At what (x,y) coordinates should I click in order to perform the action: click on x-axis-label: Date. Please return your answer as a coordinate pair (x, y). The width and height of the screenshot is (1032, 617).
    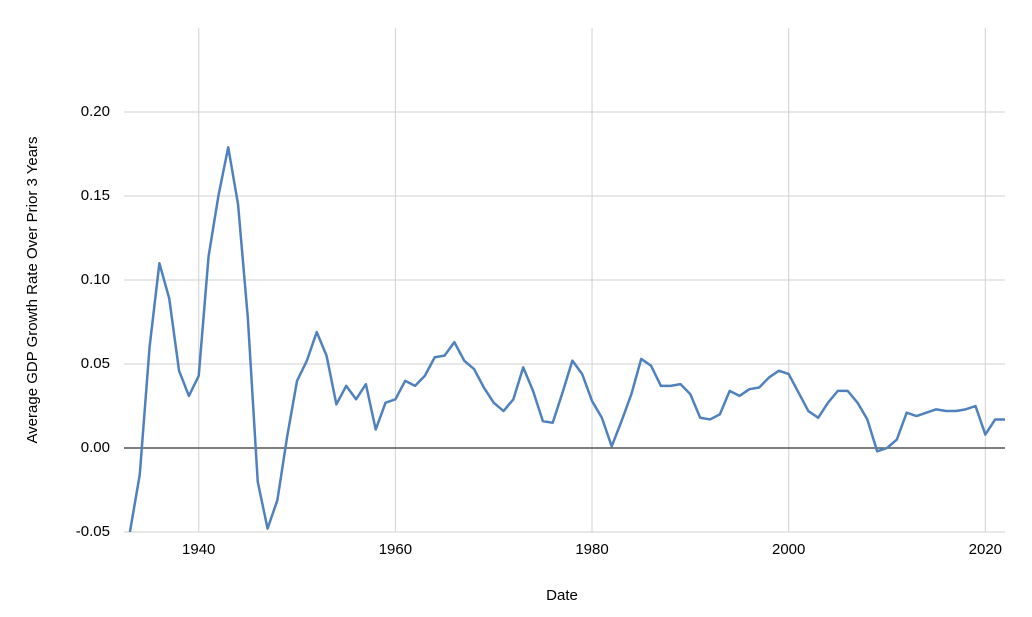
    Looking at the image, I should click on (562, 595).